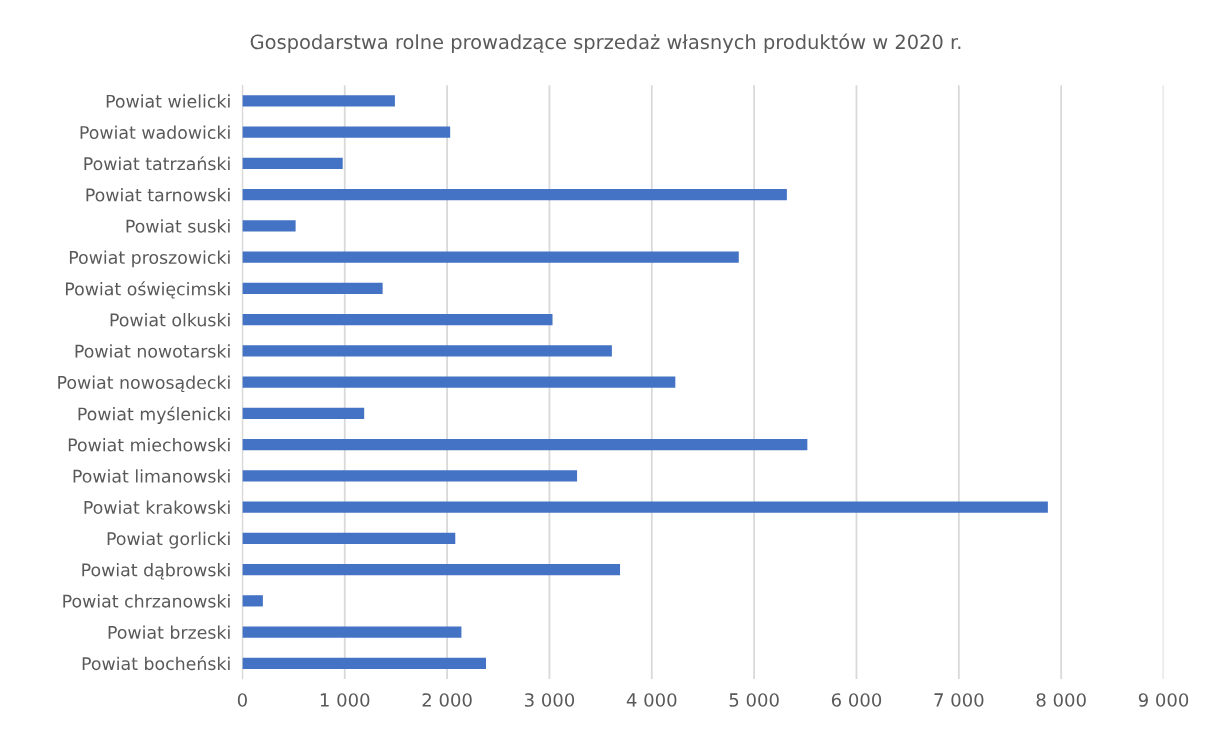  What do you see at coordinates (178, 226) in the screenshot?
I see `y-tick-label: Powiat suski` at bounding box center [178, 226].